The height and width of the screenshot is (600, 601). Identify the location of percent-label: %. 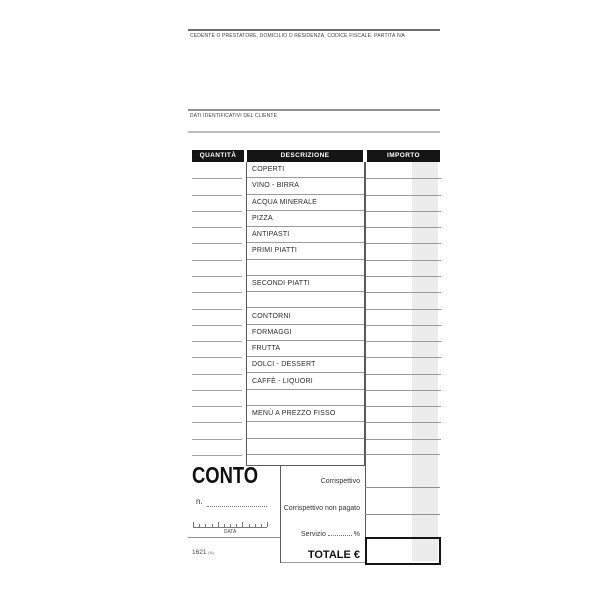
(356, 534).